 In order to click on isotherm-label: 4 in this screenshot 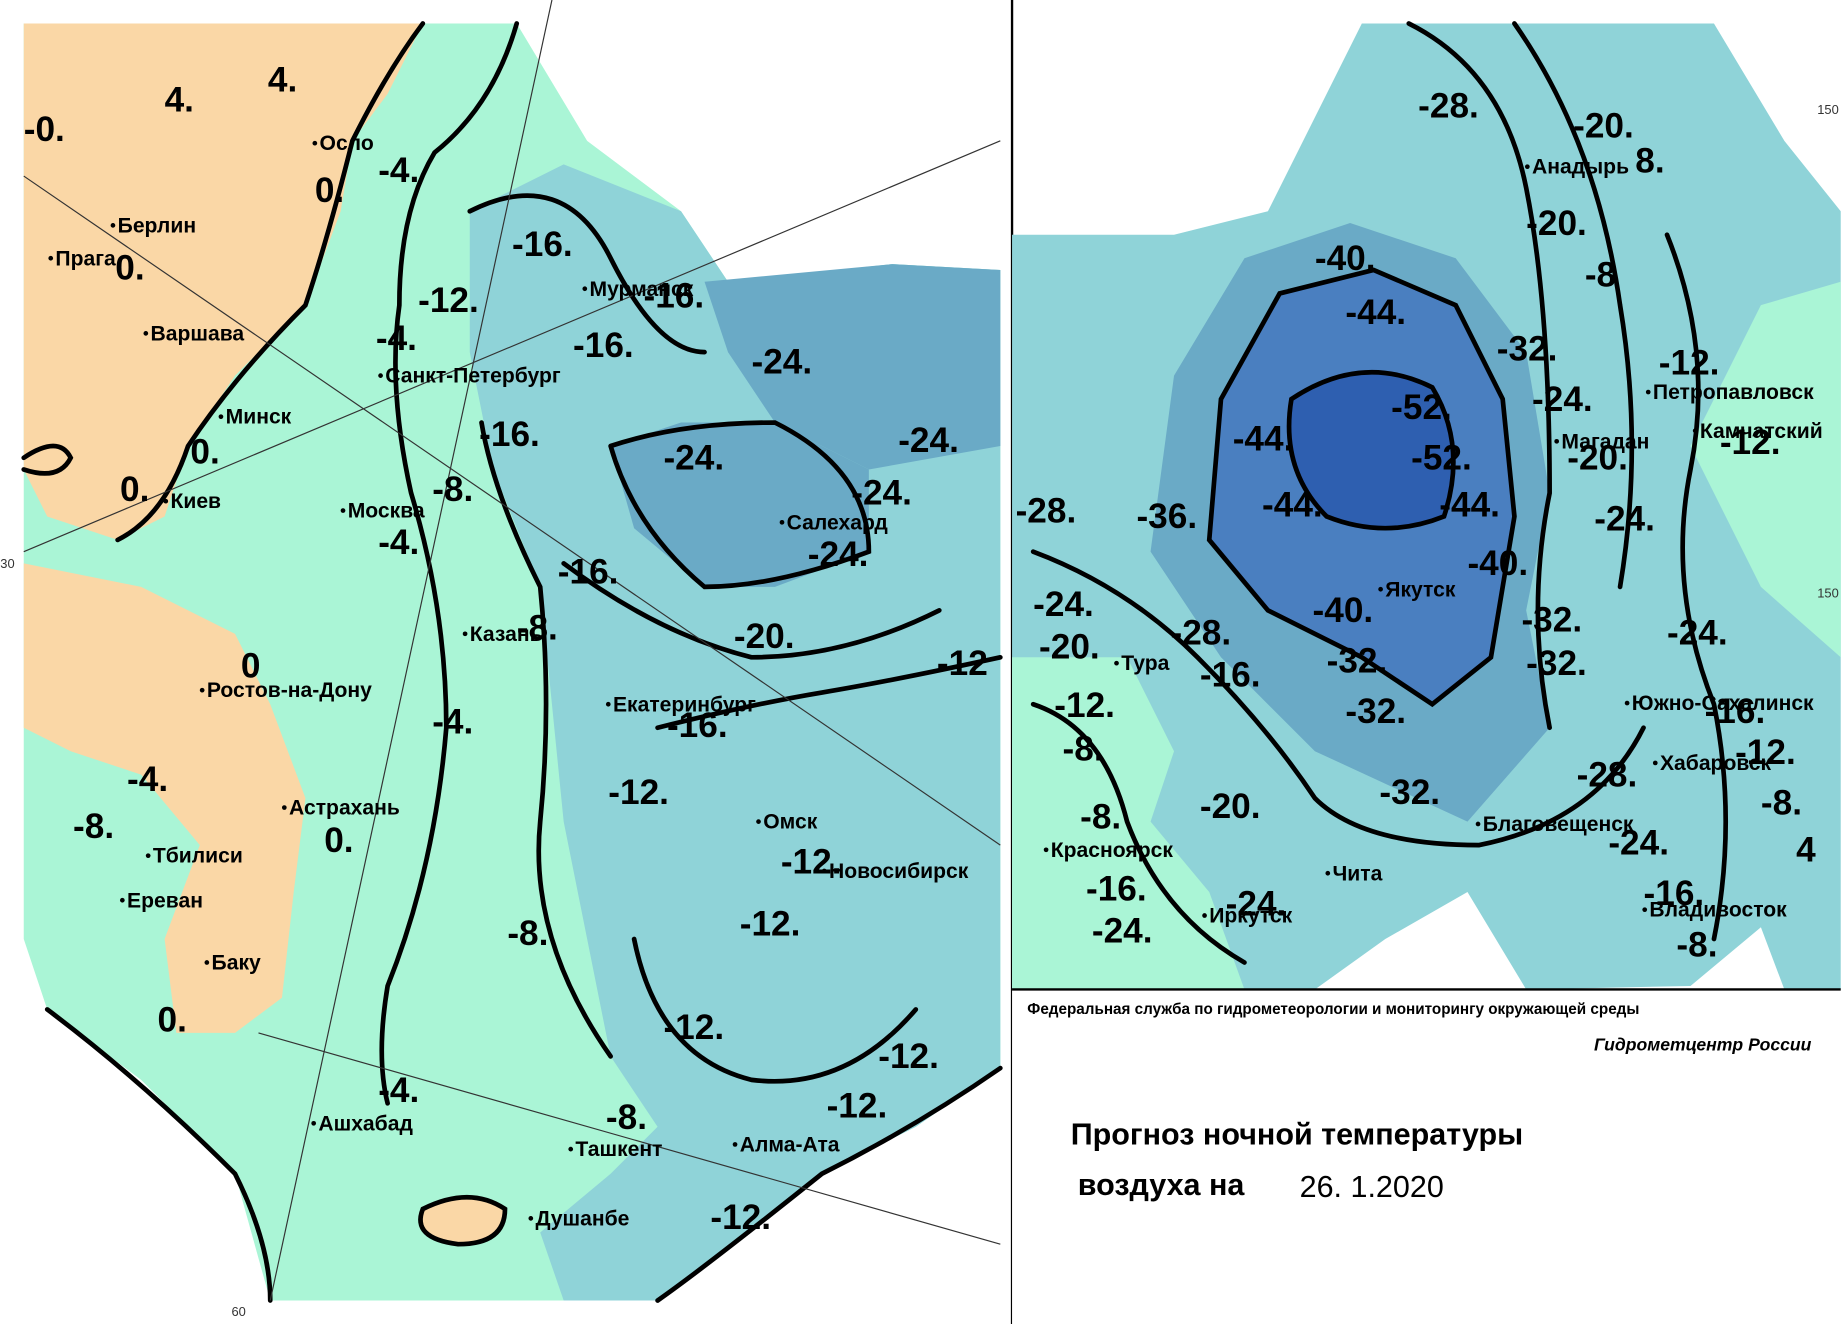, I will do `click(1806, 850)`.